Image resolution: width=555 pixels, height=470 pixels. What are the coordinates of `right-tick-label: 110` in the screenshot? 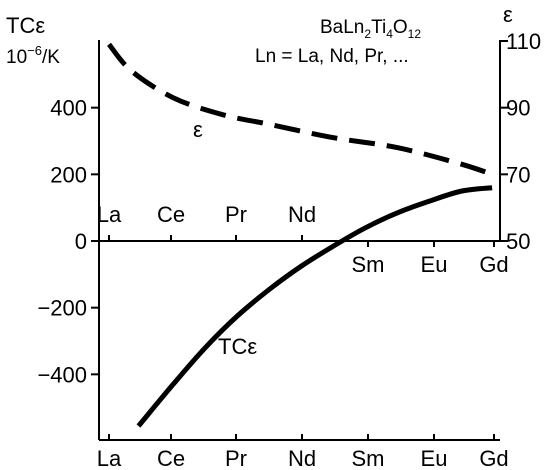 It's located at (523, 41).